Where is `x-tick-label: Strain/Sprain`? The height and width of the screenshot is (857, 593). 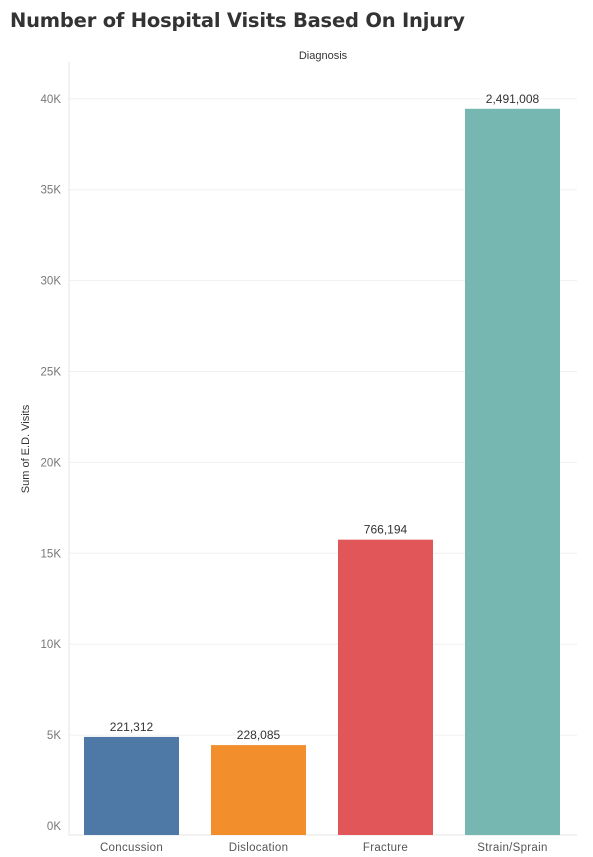
x-tick-label: Strain/Sprain is located at coordinates (512, 848).